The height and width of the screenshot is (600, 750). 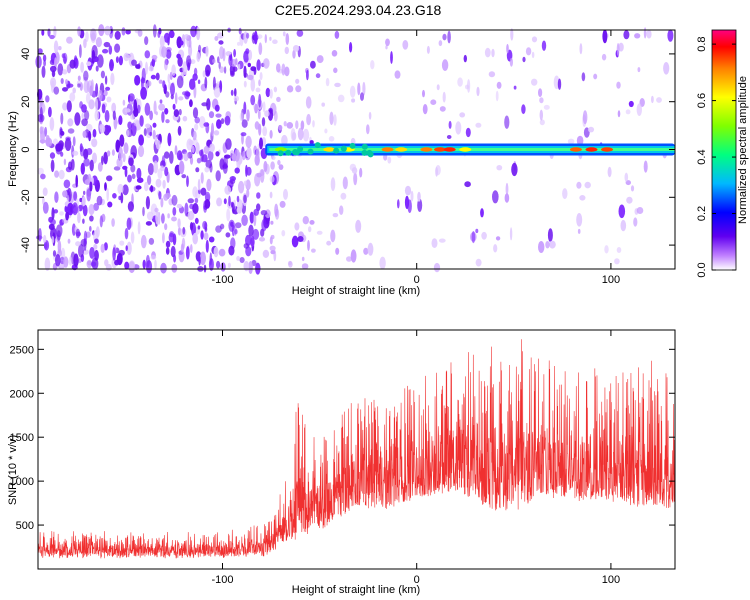 I want to click on y-tick-label: 2000, so click(x=22, y=394).